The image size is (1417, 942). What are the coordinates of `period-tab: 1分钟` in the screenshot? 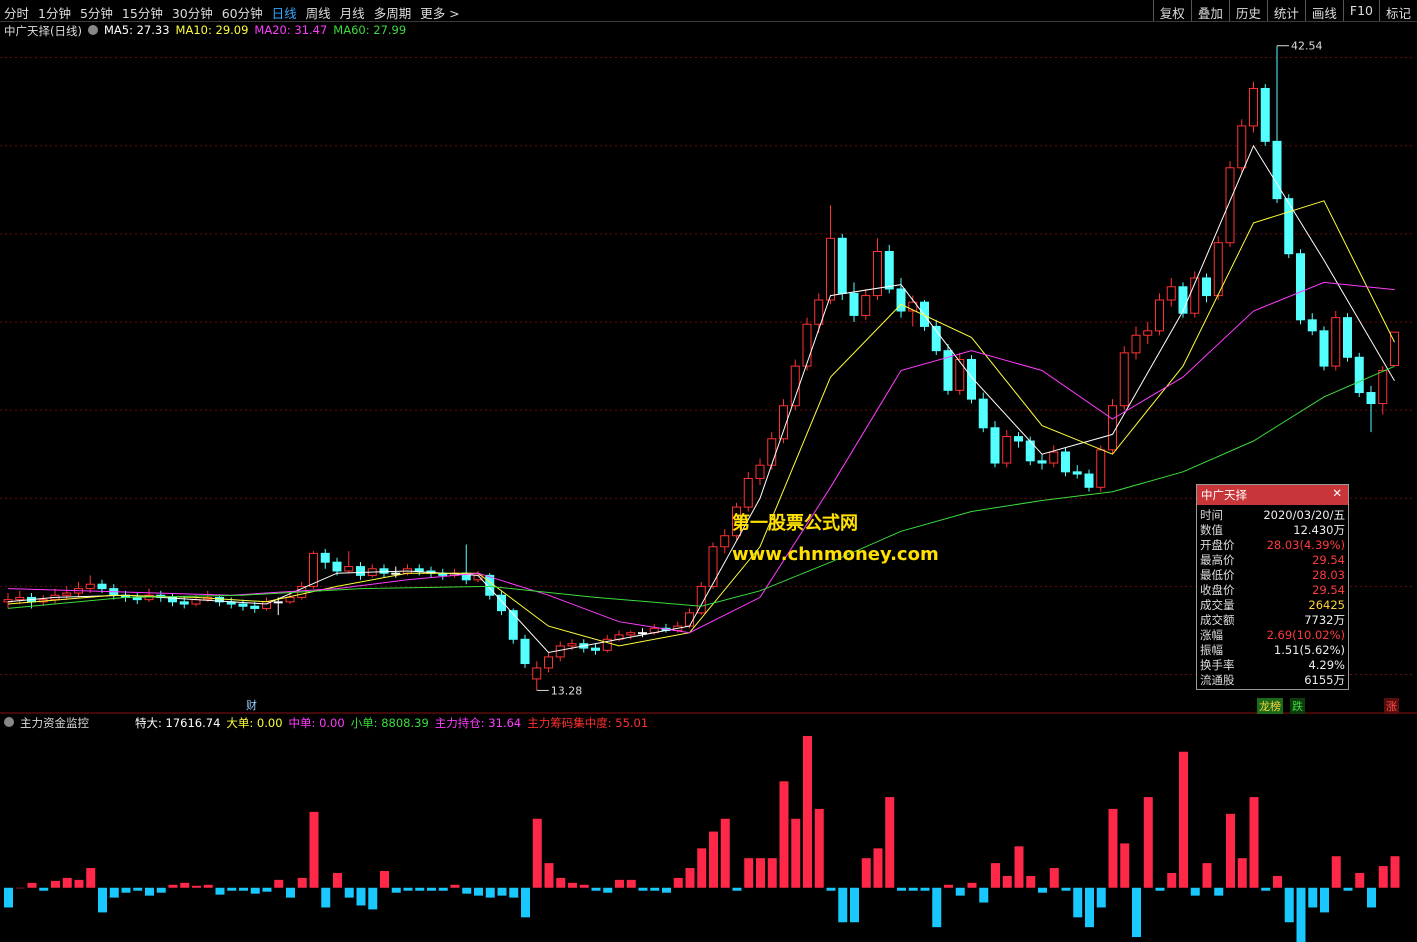 It's located at (54, 13).